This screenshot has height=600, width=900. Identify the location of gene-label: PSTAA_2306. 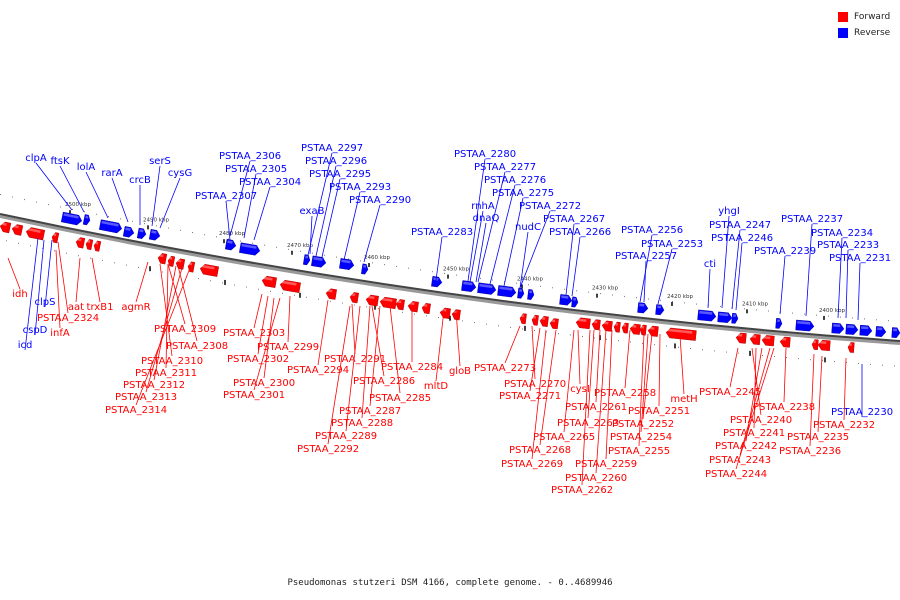
(250, 156).